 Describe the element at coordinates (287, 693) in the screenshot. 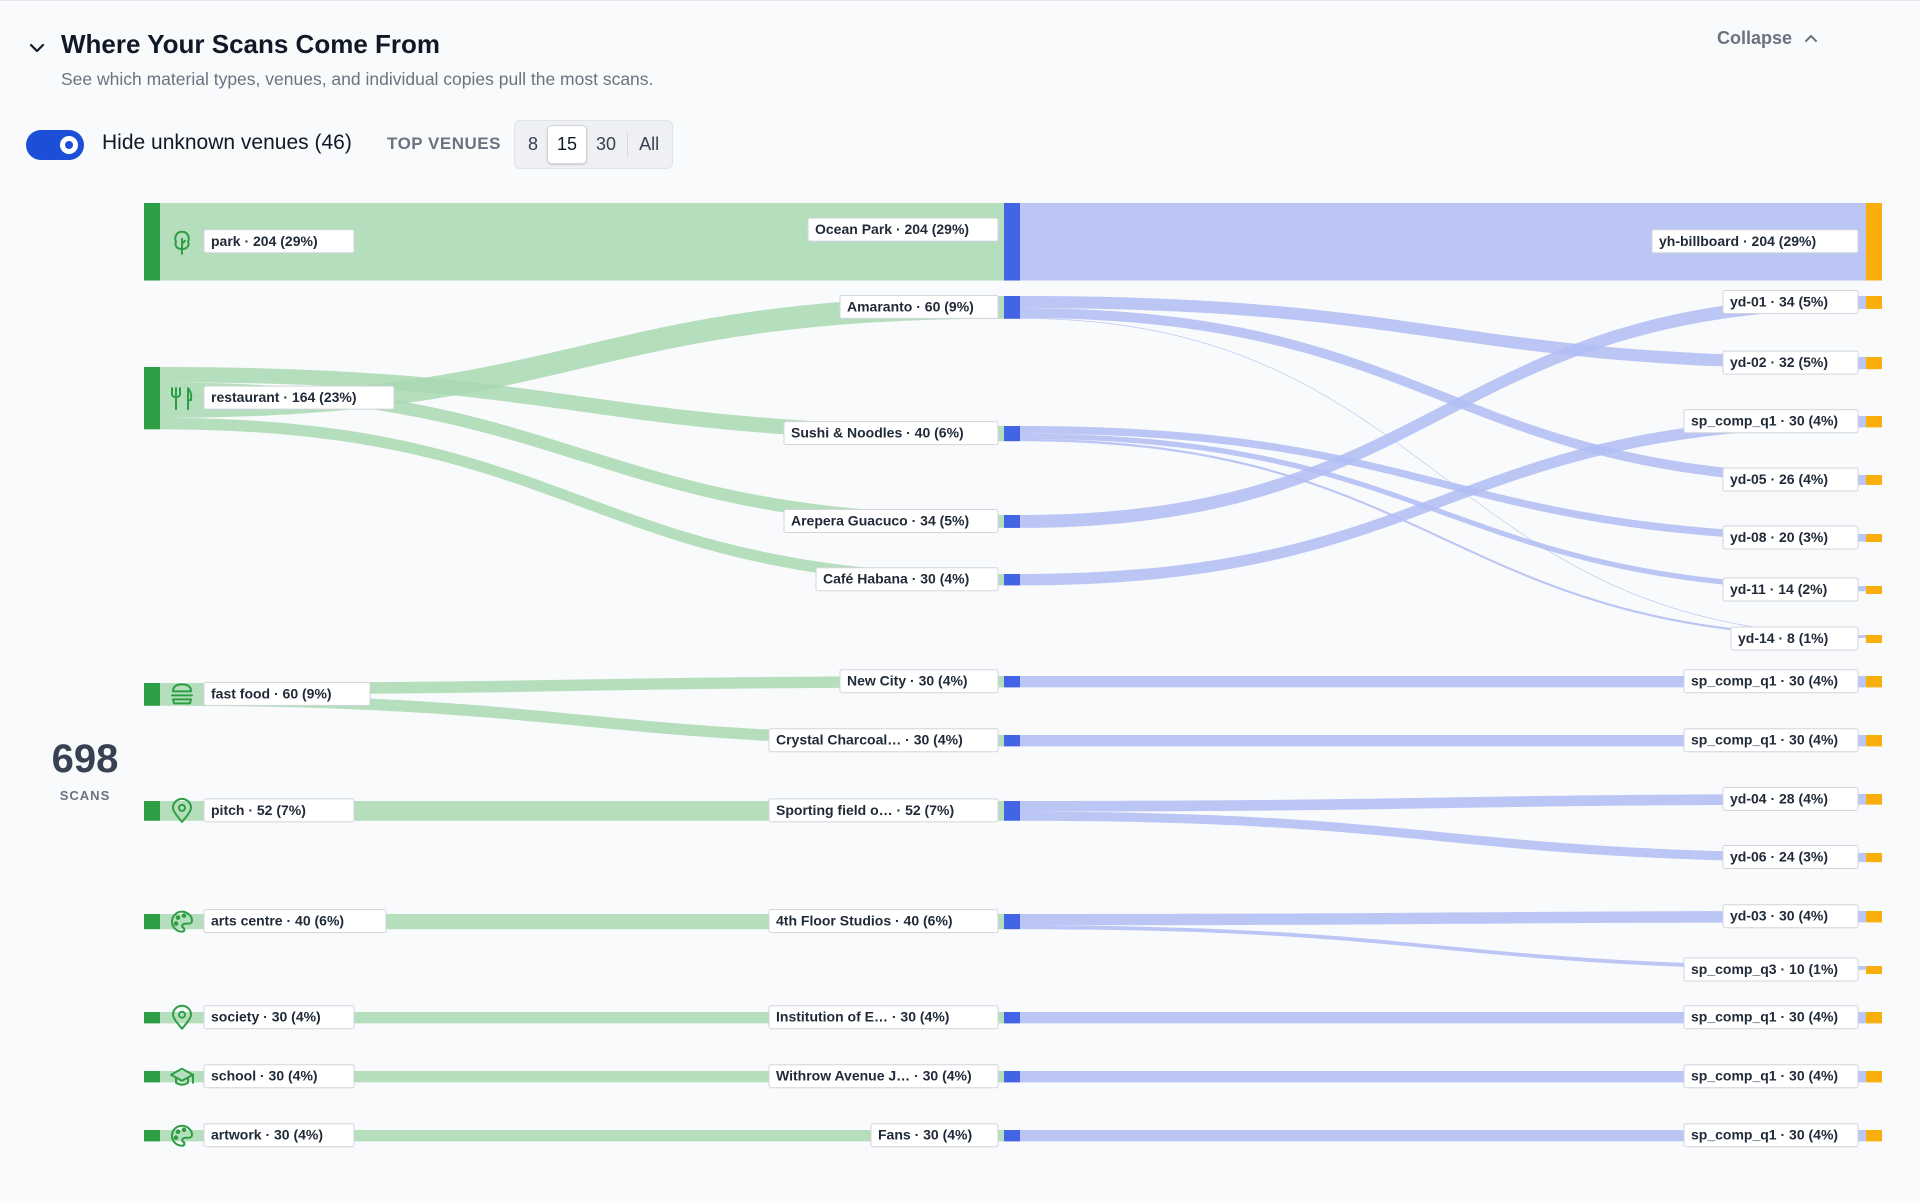

I see `category-label: fast food · 60 (9%)` at that location.